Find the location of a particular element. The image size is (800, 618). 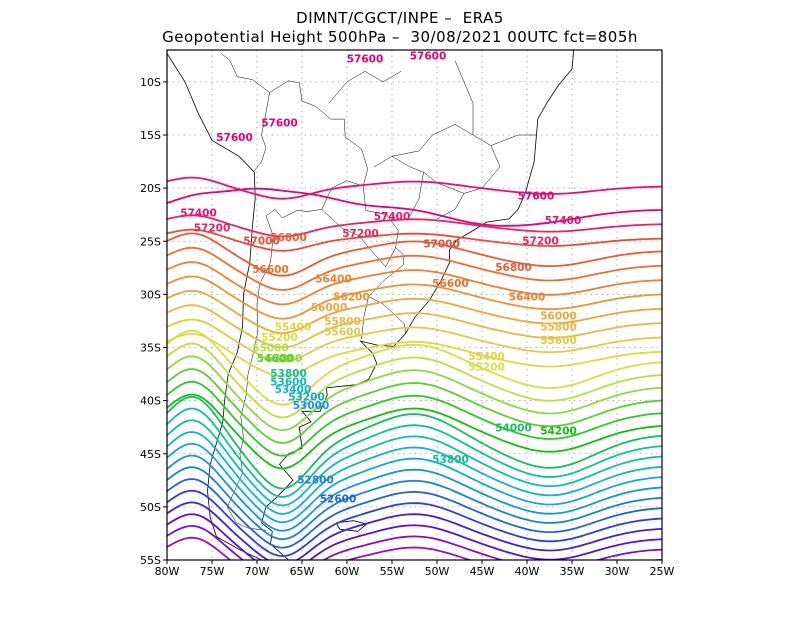

contour-label: 53200 is located at coordinates (306, 397).